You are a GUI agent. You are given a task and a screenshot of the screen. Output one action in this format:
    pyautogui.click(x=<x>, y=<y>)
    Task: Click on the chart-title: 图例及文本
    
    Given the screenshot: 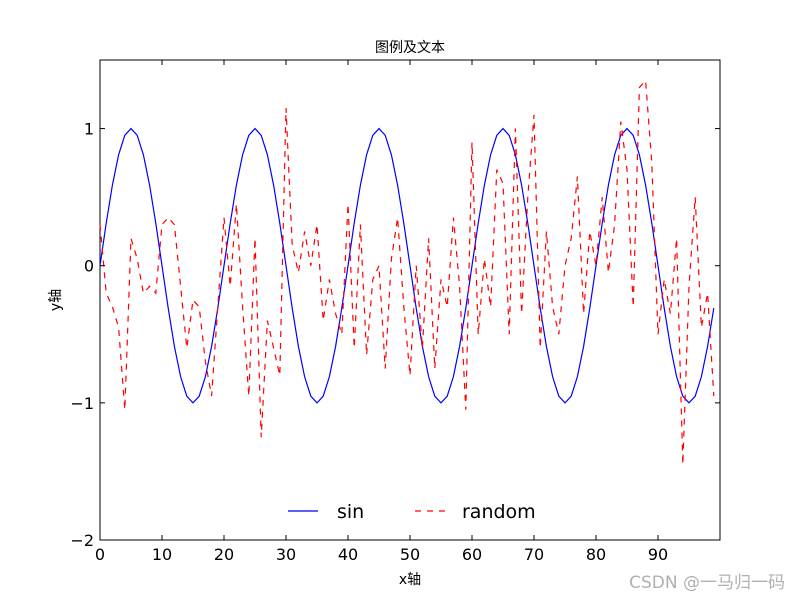 What is the action you would take?
    pyautogui.click(x=410, y=48)
    